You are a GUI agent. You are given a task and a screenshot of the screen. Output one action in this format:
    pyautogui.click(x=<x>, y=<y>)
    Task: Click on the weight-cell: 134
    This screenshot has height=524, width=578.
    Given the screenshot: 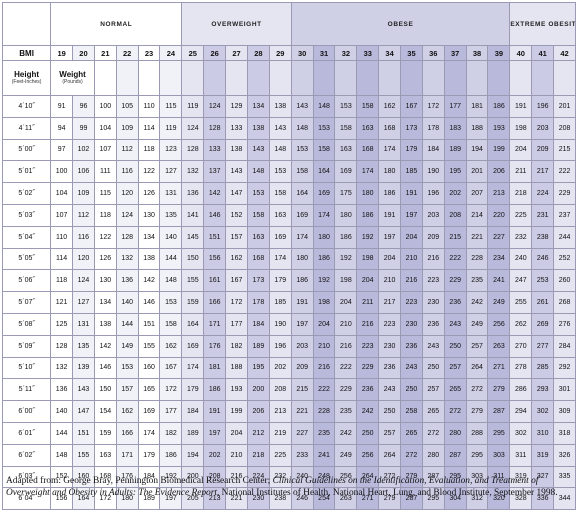 What is the action you would take?
    pyautogui.click(x=105, y=302)
    